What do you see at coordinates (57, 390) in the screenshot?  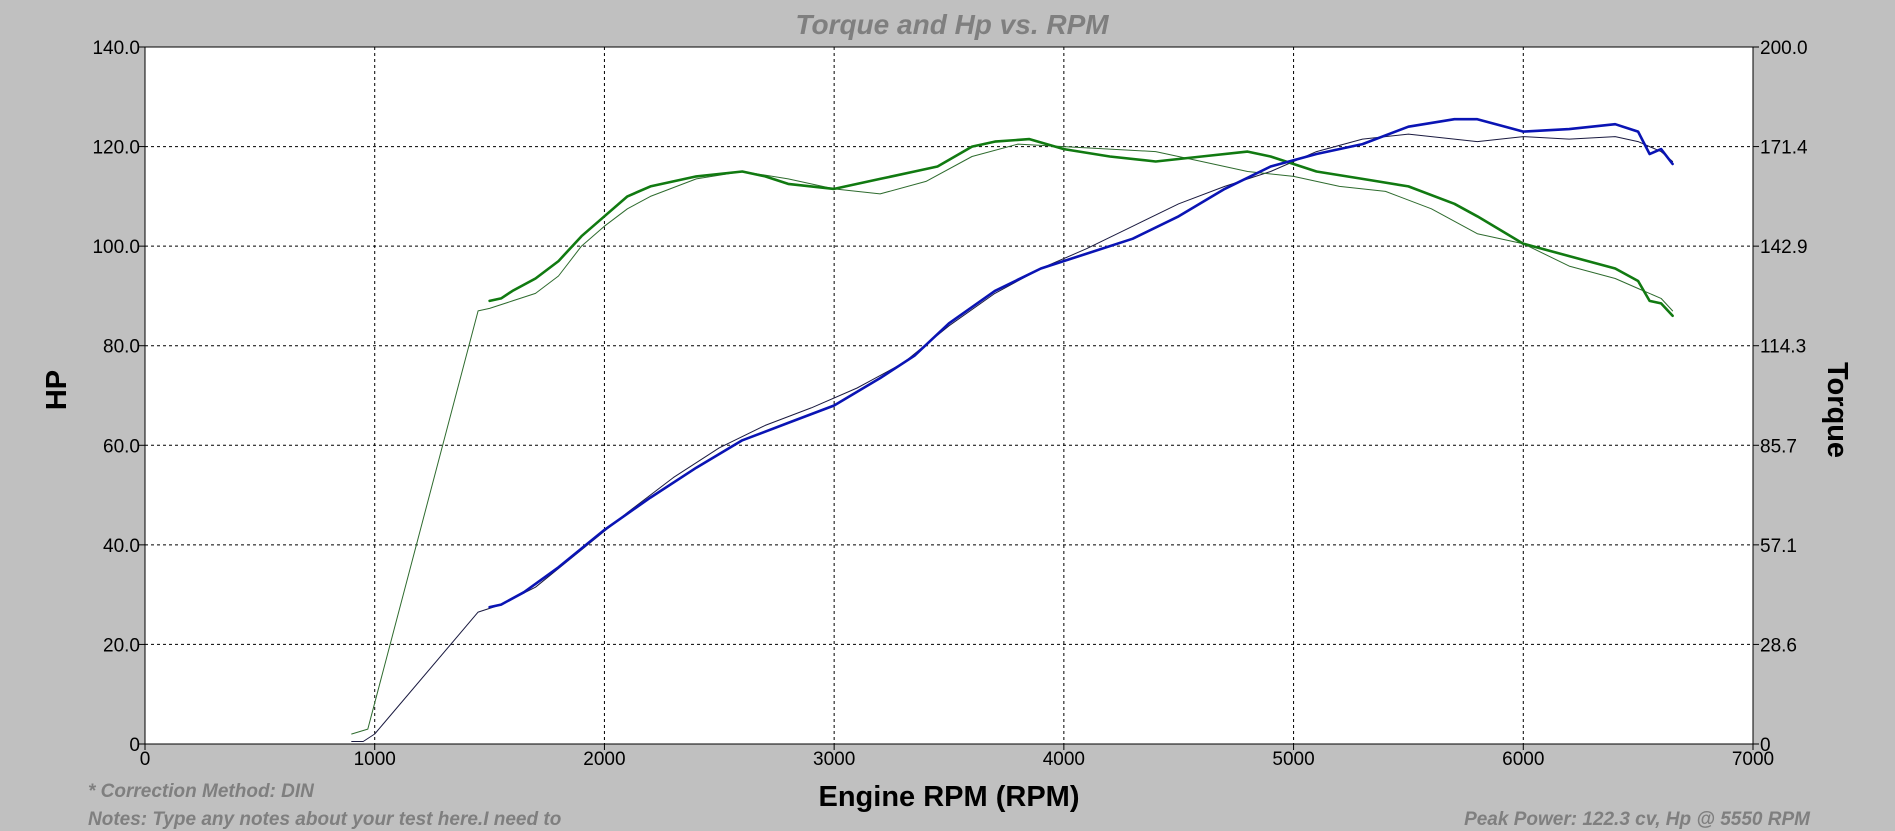 I see `y-left-axis-title: HP` at bounding box center [57, 390].